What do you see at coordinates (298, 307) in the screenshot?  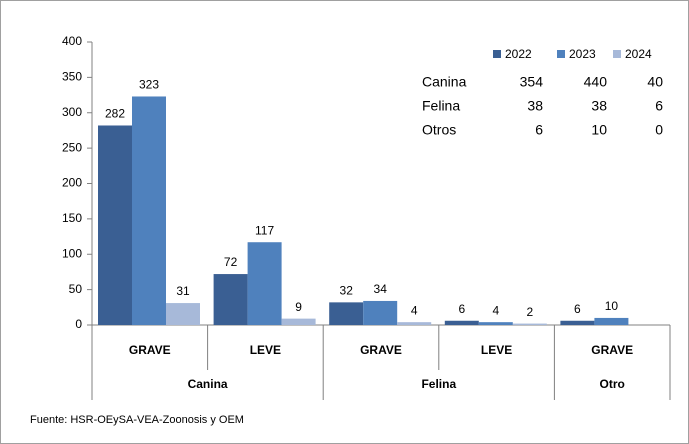 I see `value-label: 9` at bounding box center [298, 307].